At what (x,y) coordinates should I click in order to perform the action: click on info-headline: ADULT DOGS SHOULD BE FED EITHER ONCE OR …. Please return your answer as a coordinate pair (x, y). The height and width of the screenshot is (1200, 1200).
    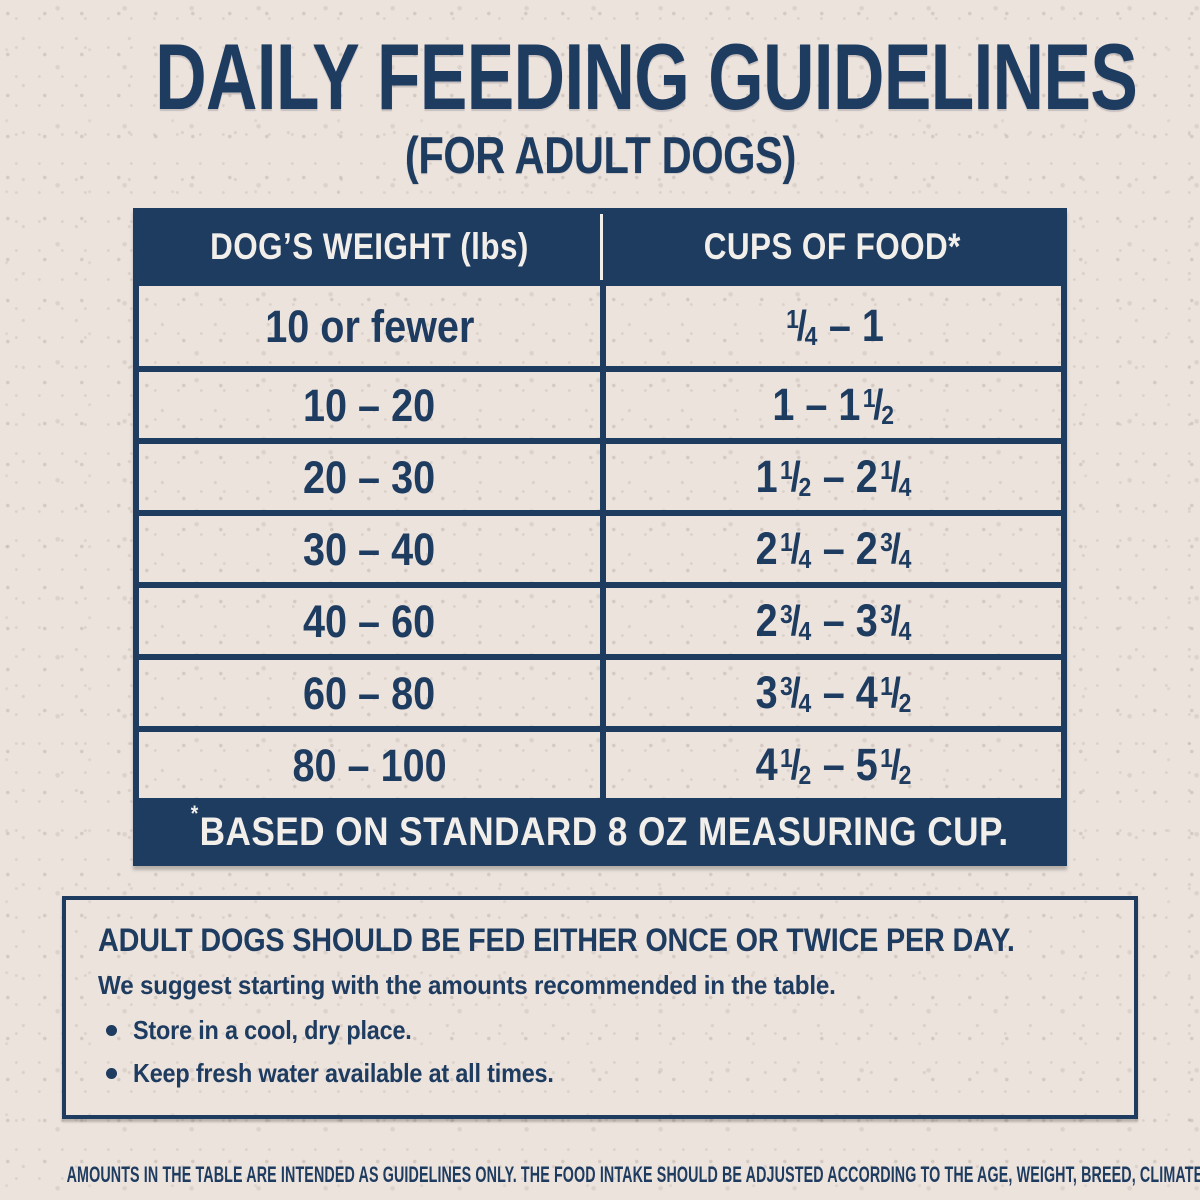
    Looking at the image, I should click on (556, 940).